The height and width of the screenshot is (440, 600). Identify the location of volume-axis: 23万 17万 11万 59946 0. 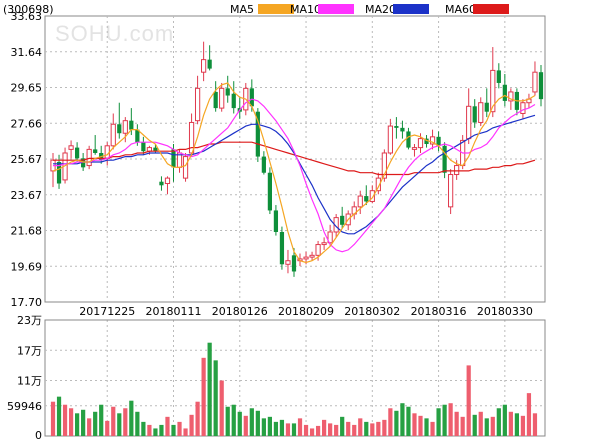
(24, 377).